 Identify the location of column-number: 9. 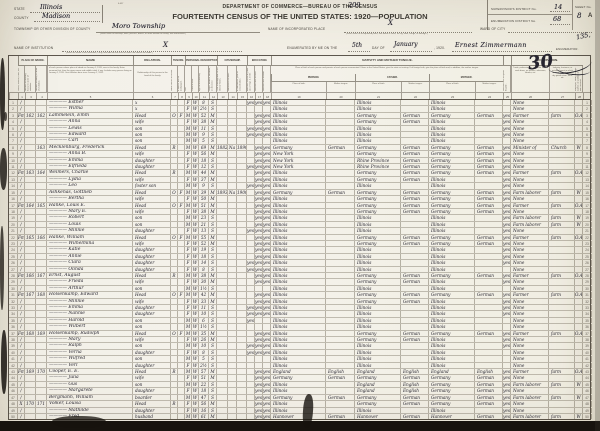
(188, 96).